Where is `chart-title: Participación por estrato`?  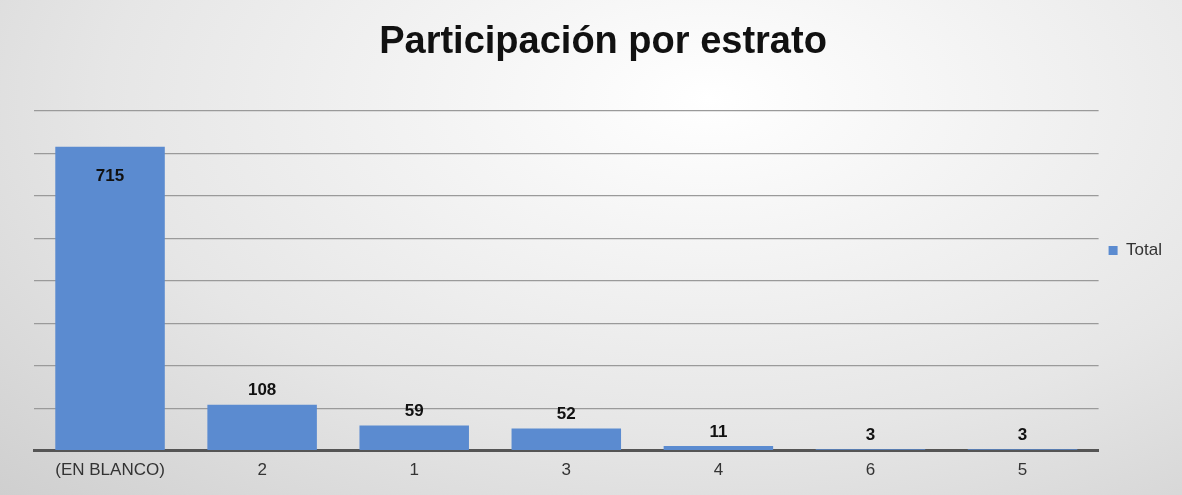
chart-title: Participación por estrato is located at coordinates (603, 40).